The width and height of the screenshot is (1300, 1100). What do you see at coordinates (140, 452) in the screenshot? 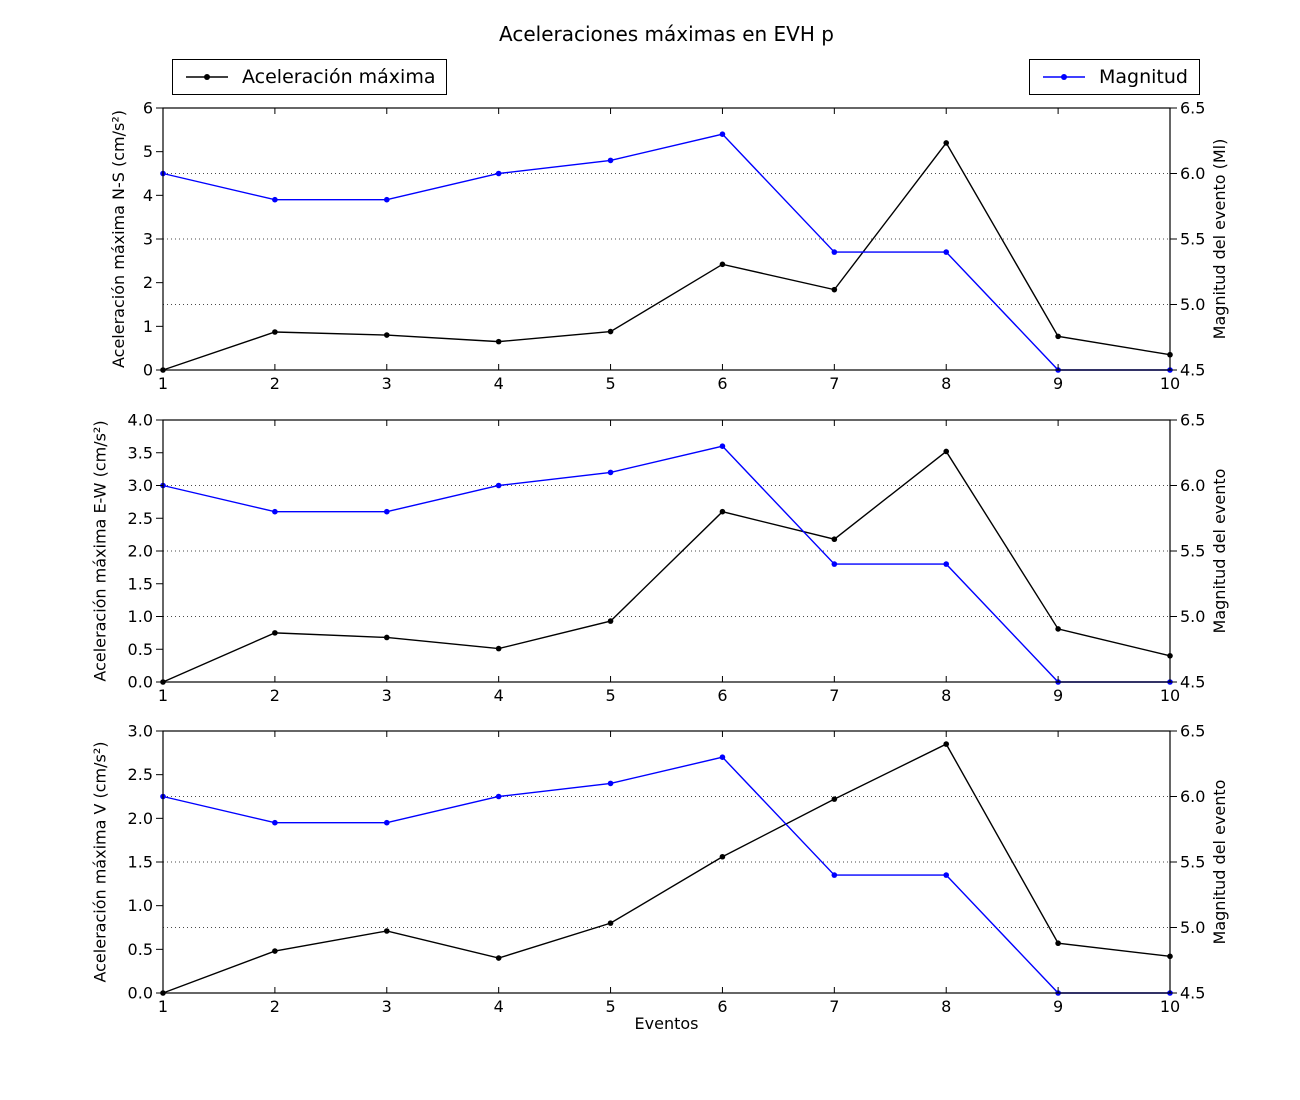
I see `y-tick-label-left: 3.5` at bounding box center [140, 452].